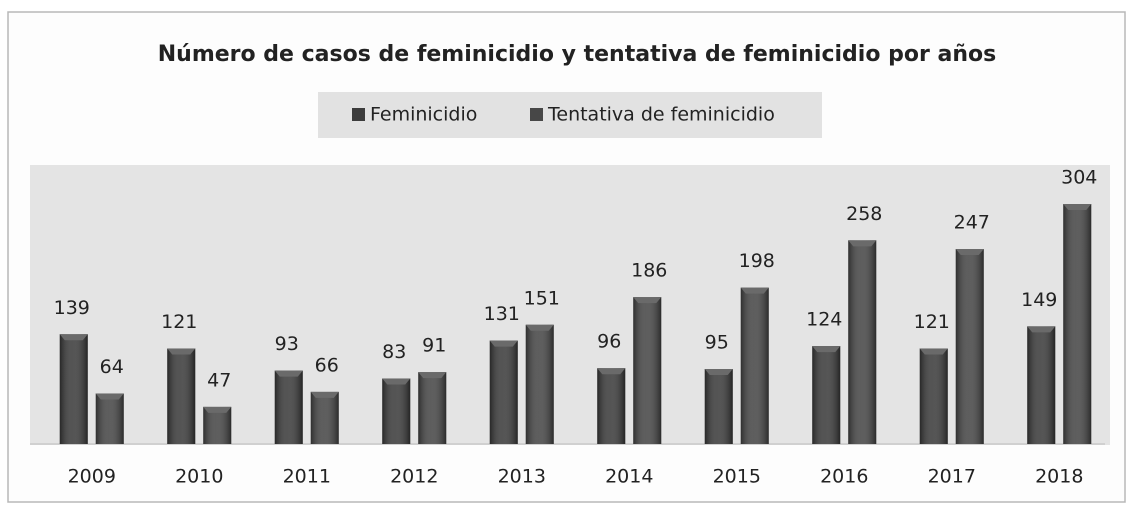 This screenshot has height=506, width=1134. I want to click on value-label: 258, so click(864, 214).